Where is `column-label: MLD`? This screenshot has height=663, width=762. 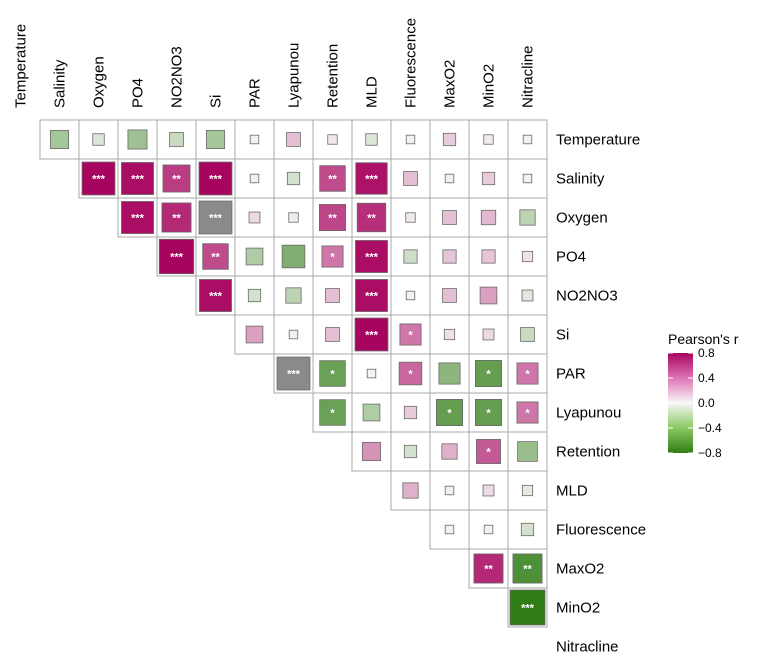 column-label: MLD is located at coordinates (372, 92).